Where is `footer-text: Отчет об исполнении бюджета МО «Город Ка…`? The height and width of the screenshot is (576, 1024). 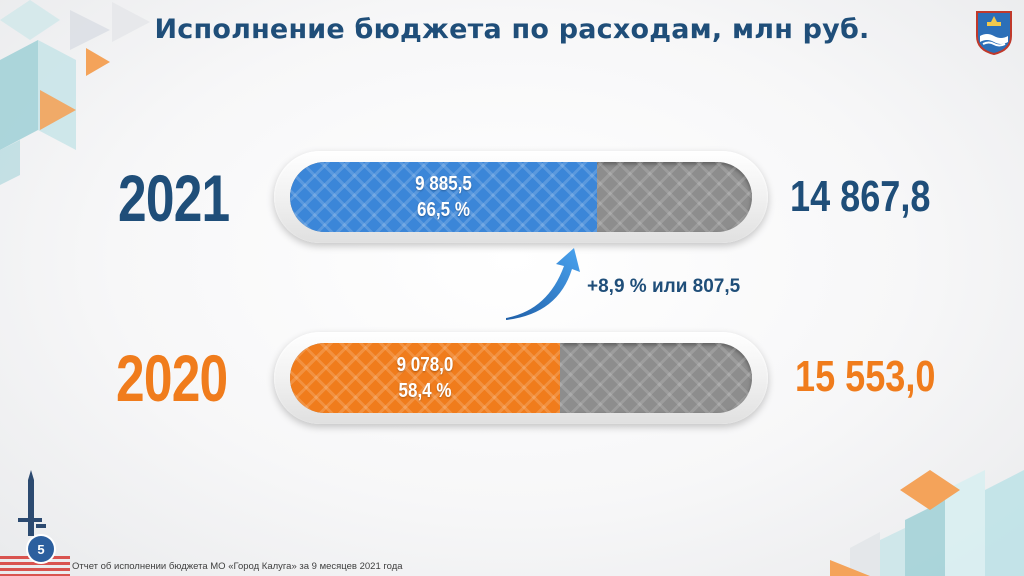
footer-text: Отчет об исполнении бюджета МО «Город Ка… is located at coordinates (237, 566).